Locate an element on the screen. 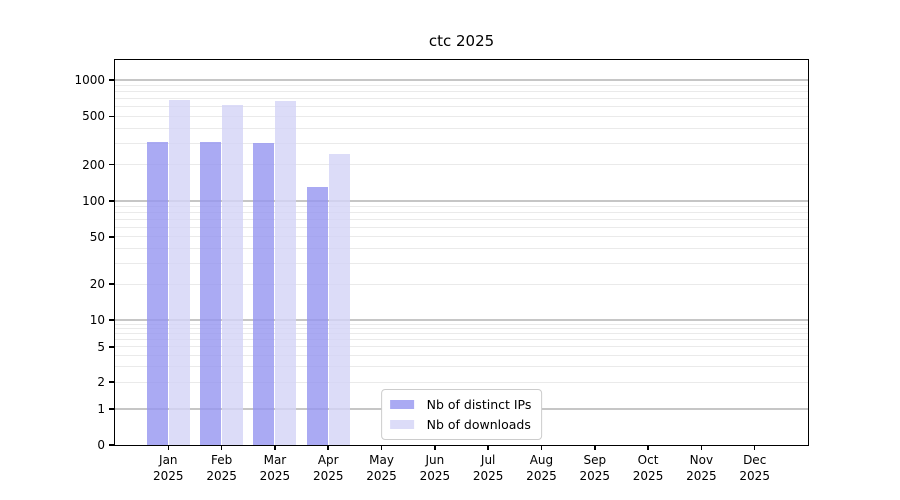  legend-label: Nb of distinct IPs is located at coordinates (479, 404).